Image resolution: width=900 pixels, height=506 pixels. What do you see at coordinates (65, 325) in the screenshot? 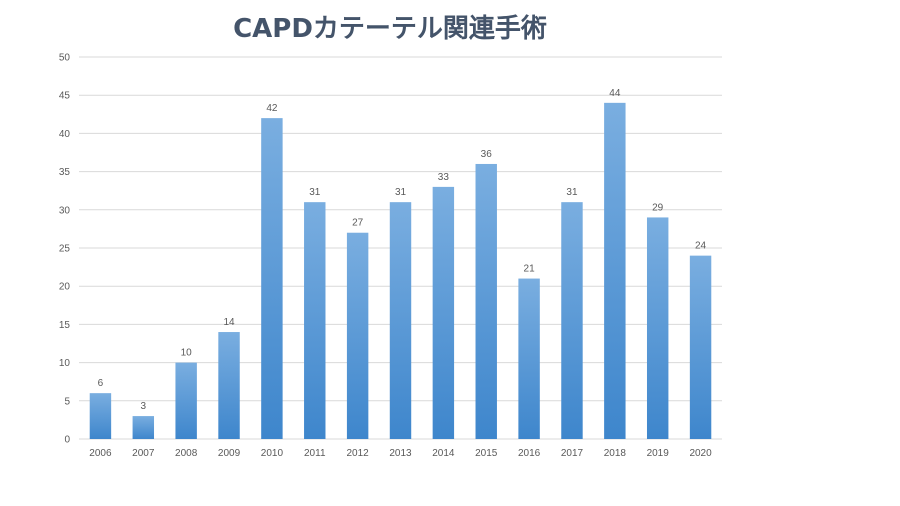
I see `y-tick-label: 15` at bounding box center [65, 325].